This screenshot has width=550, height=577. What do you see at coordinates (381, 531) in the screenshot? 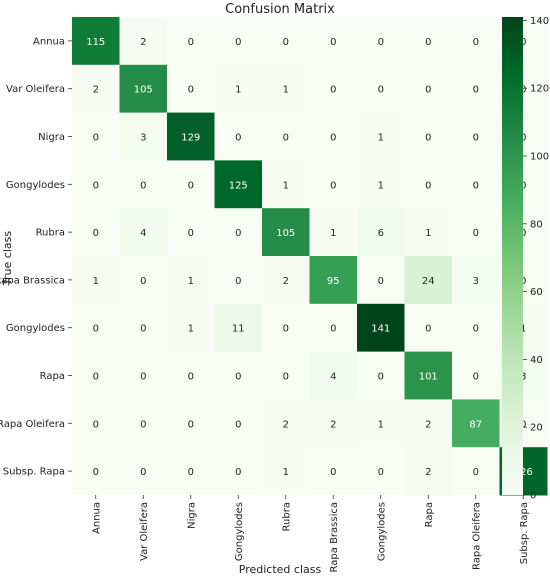
I see `column-label: Gongylodes` at bounding box center [381, 531].